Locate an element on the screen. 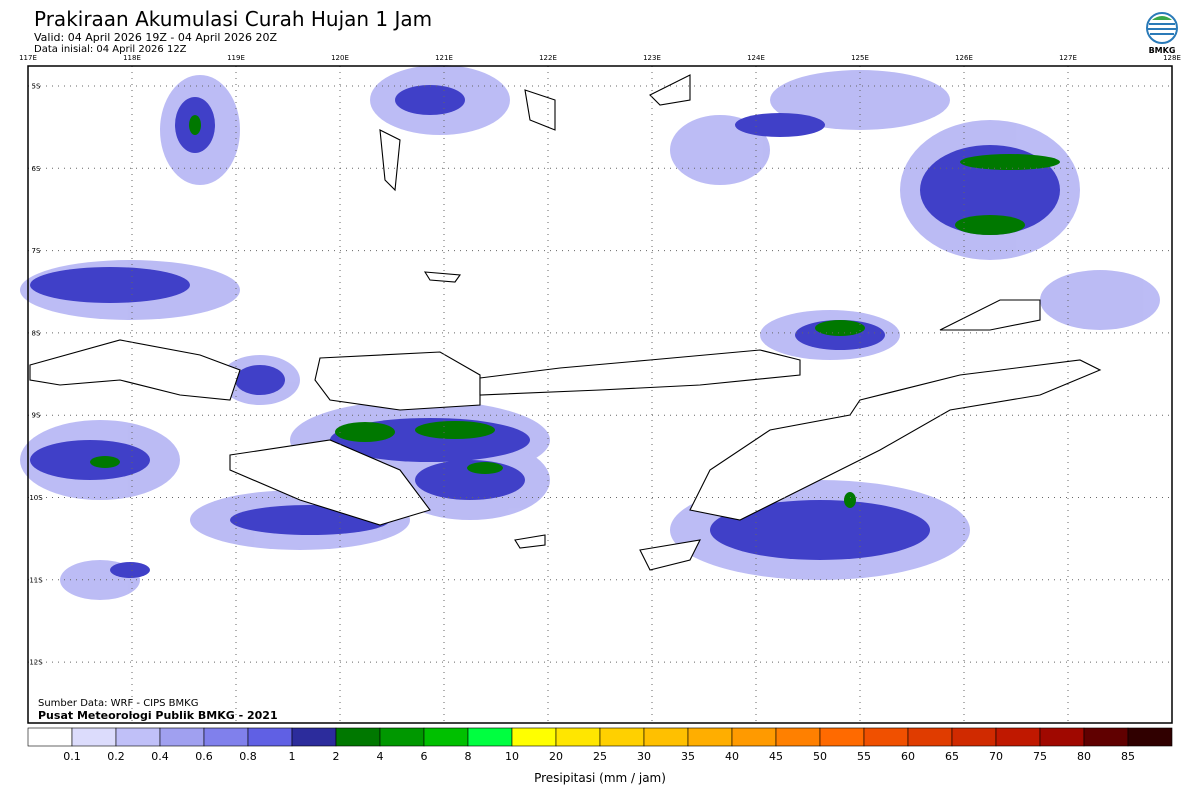 This screenshot has height=804, width=1200. lon-tick-label: 122E is located at coordinates (548, 58).